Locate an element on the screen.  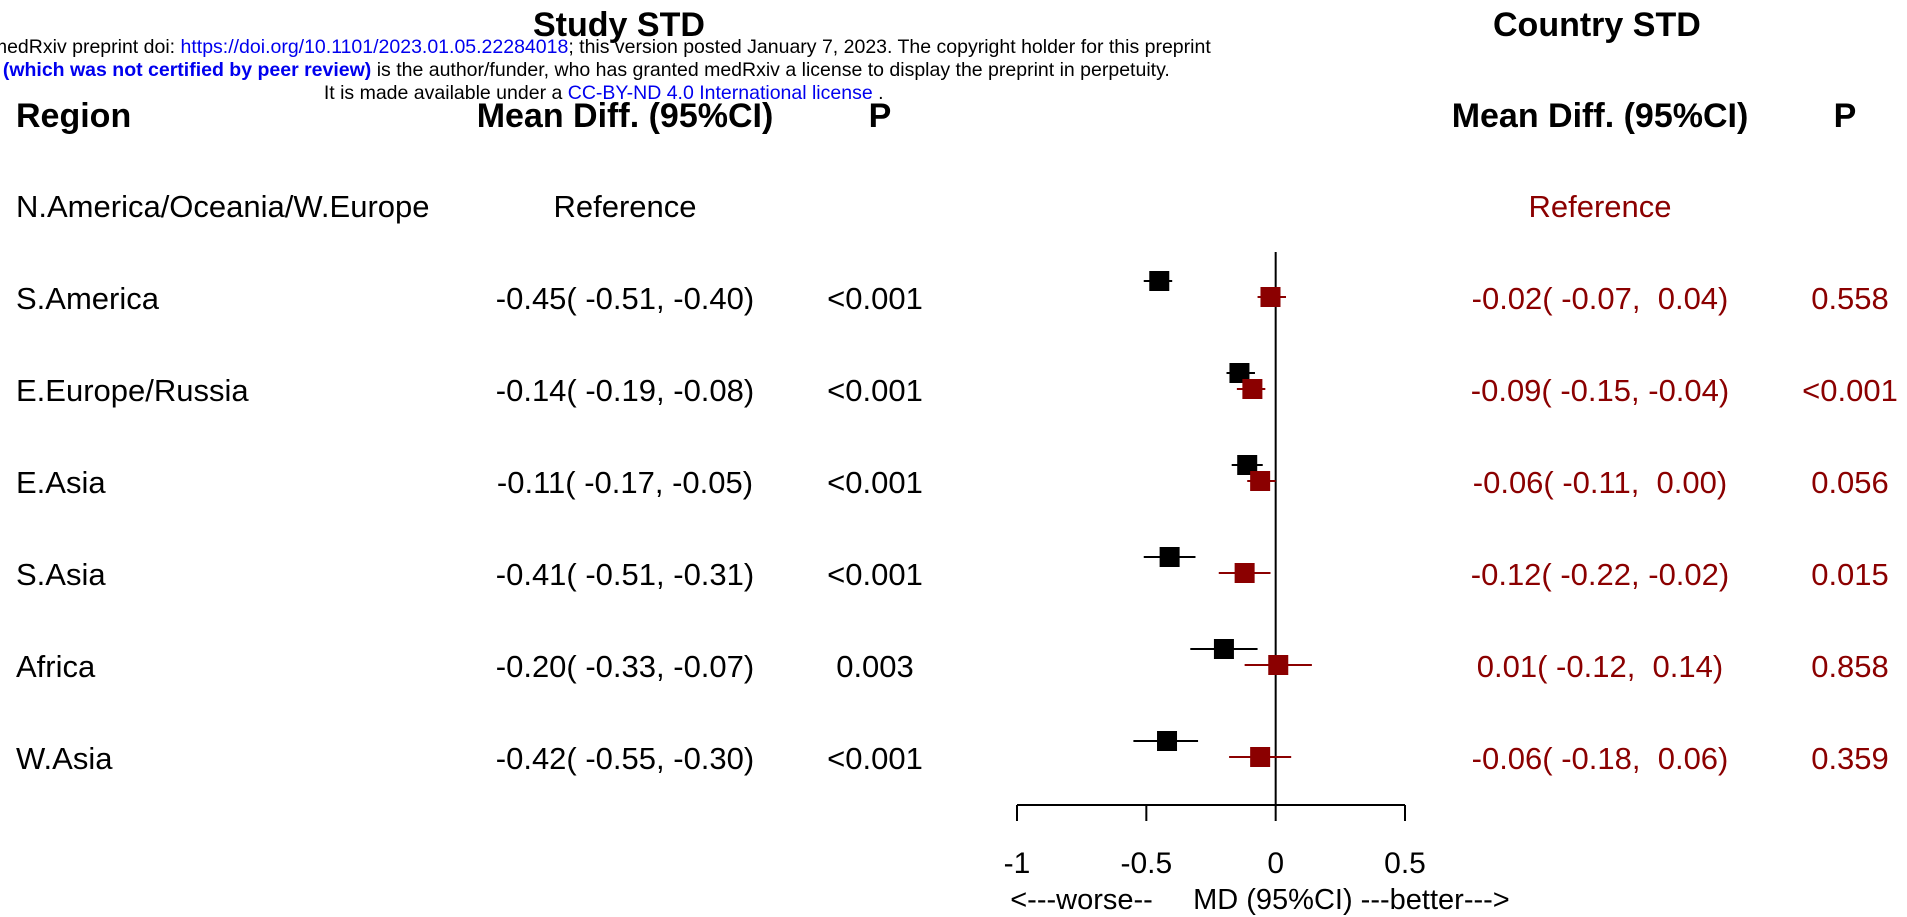
region-label: W.Asia is located at coordinates (64, 758).